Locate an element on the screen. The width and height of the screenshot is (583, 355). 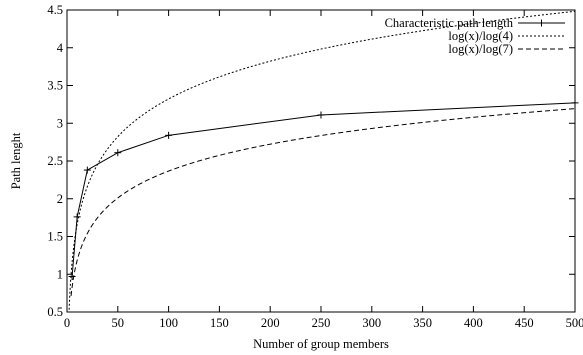
x-tick-label: 500 is located at coordinates (574, 323).